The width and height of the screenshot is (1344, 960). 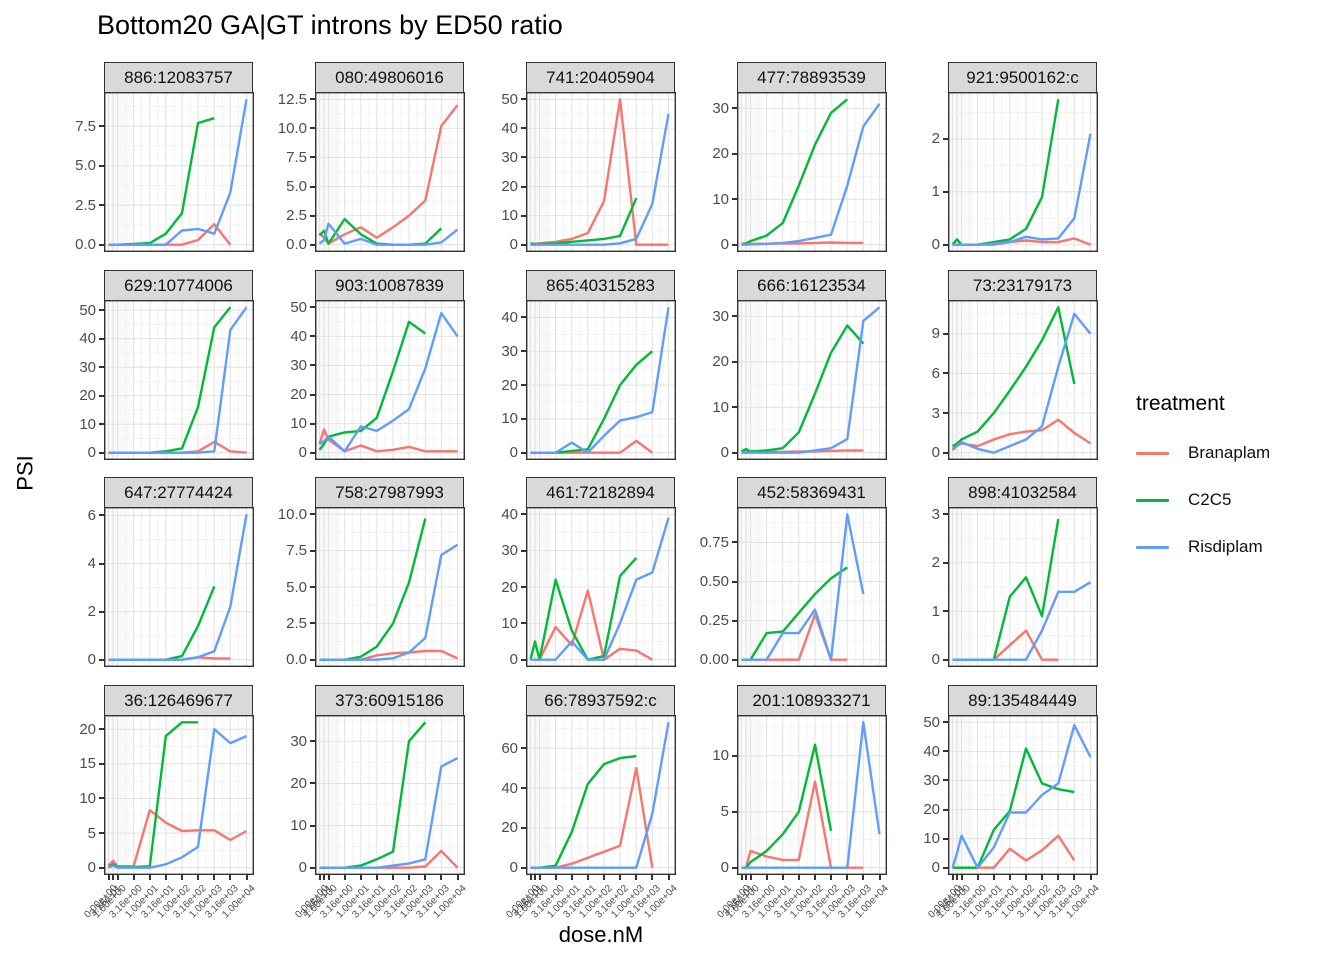 What do you see at coordinates (601, 934) in the screenshot?
I see `x-axis-title: dose.nM` at bounding box center [601, 934].